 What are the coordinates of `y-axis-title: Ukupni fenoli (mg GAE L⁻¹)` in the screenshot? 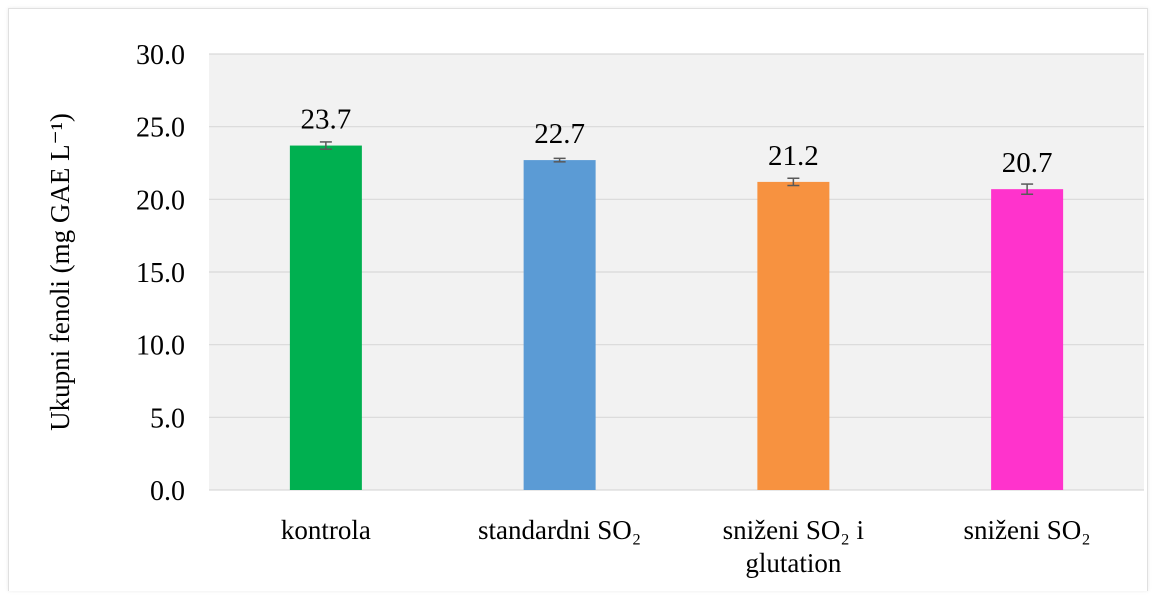 It's located at (60, 272).